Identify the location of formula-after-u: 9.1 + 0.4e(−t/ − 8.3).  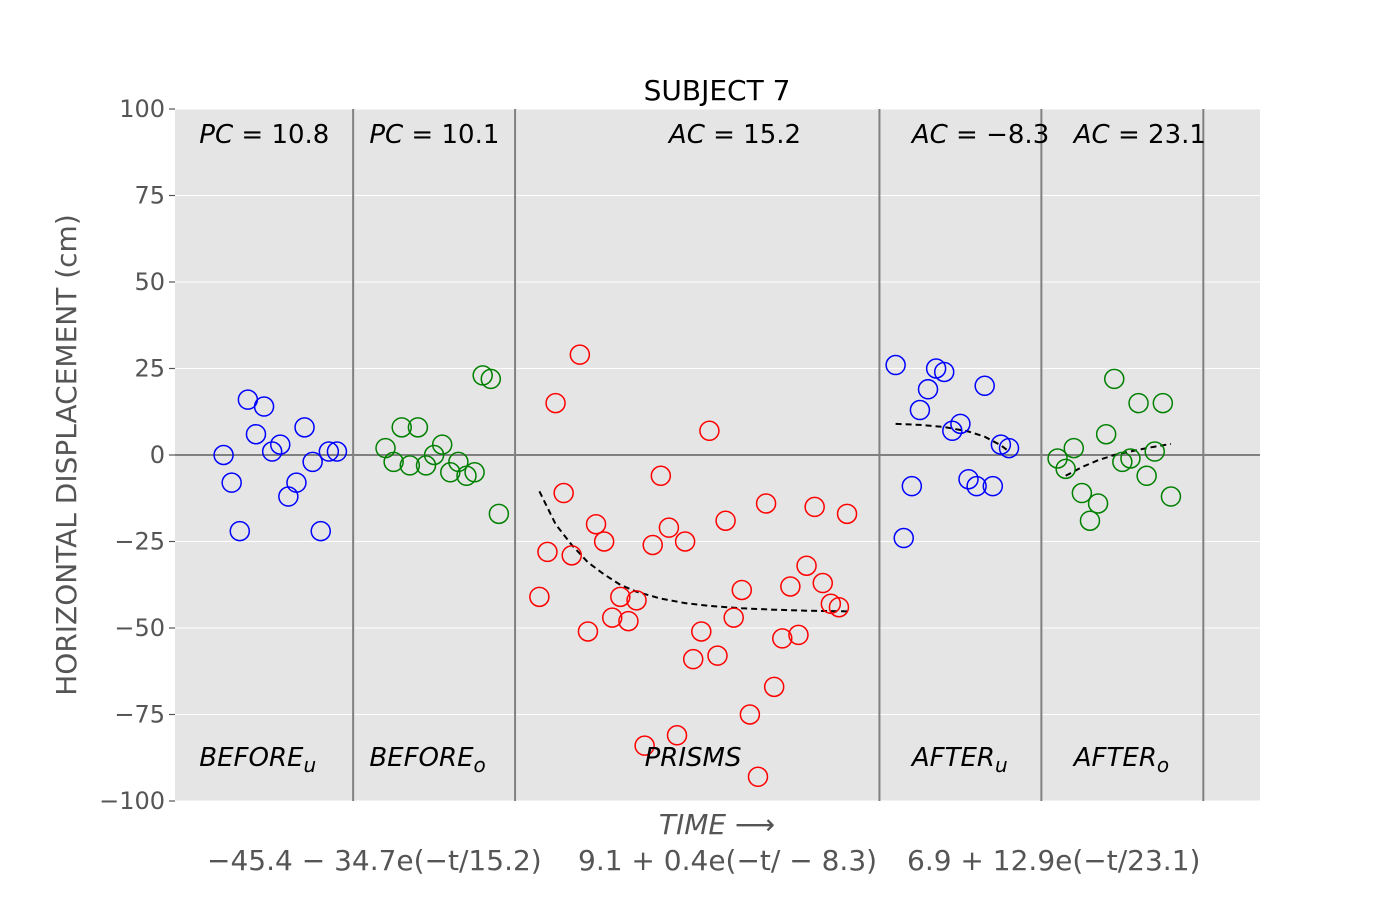
(727, 860).